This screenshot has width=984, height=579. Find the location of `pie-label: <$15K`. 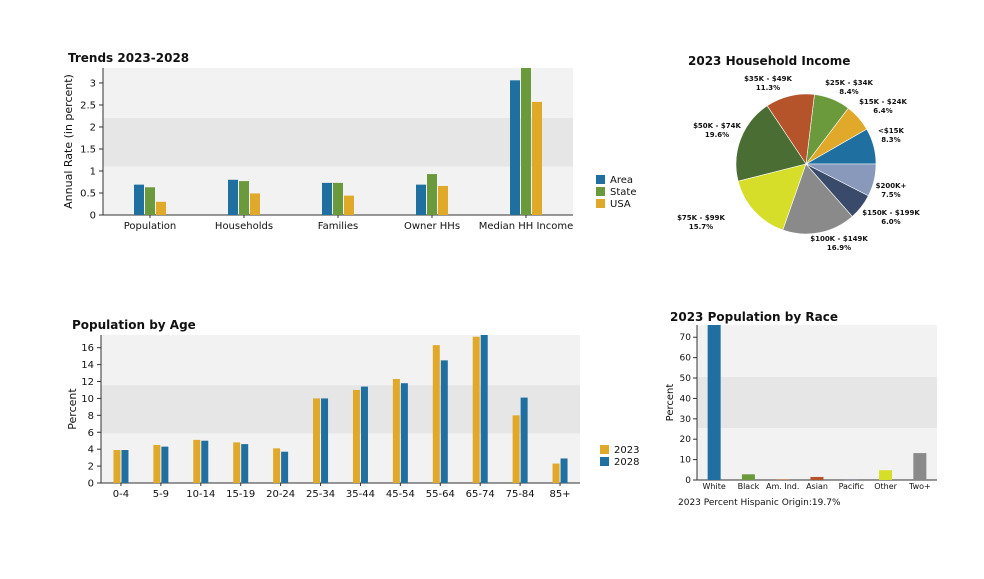

pie-label: <$15K is located at coordinates (891, 131).